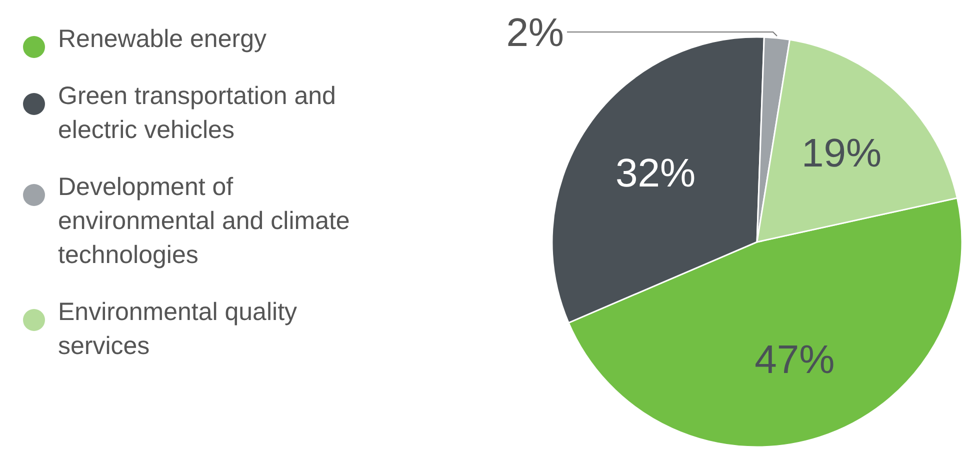 This screenshot has width=966, height=451. I want to click on data-label: 2%, so click(535, 33).